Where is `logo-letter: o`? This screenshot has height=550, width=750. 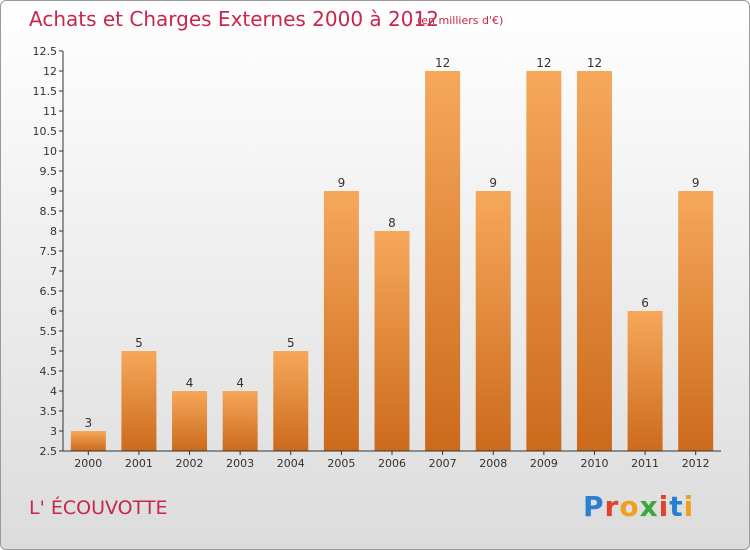 logo-letter: o is located at coordinates (629, 506).